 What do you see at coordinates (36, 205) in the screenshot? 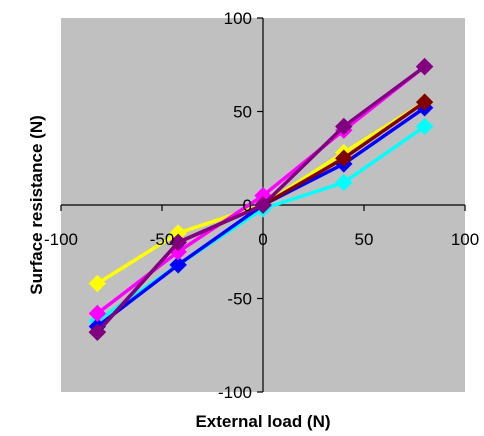
I see `y-axis-title: Surface resistance (N)` at bounding box center [36, 205].